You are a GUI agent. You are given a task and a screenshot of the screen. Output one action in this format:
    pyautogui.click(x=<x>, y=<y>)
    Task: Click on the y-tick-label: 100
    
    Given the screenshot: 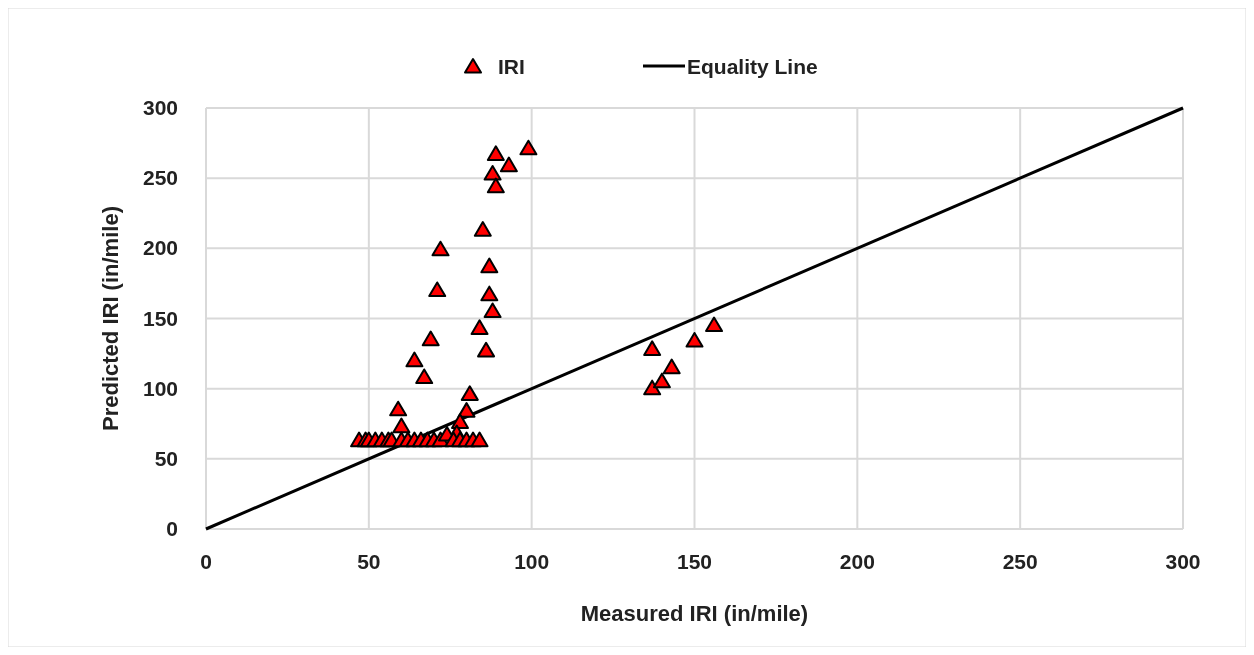 What is the action you would take?
    pyautogui.click(x=160, y=388)
    